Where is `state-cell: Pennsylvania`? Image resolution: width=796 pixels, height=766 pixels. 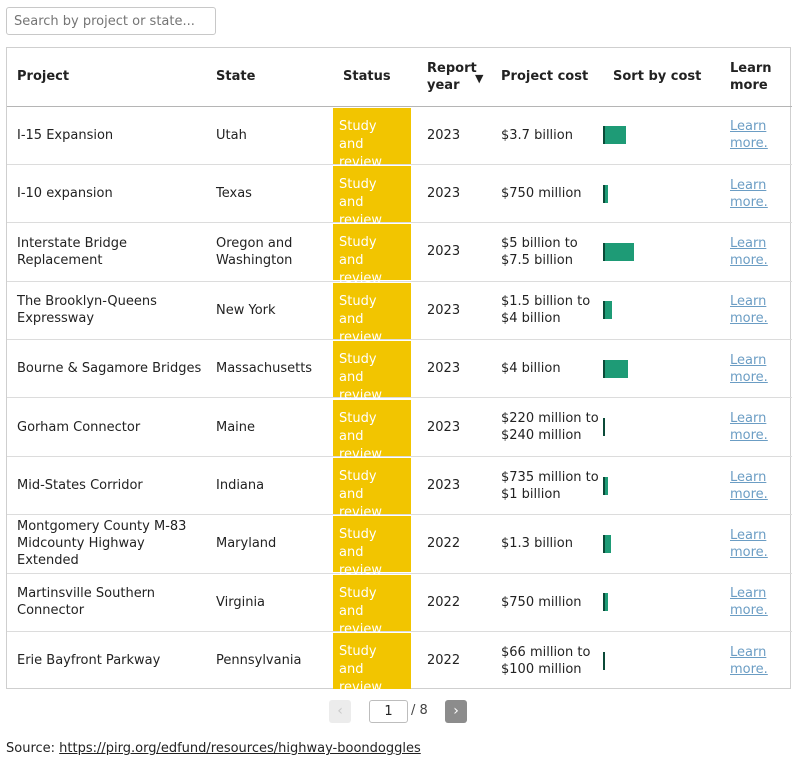 state-cell: Pennsylvania is located at coordinates (259, 661).